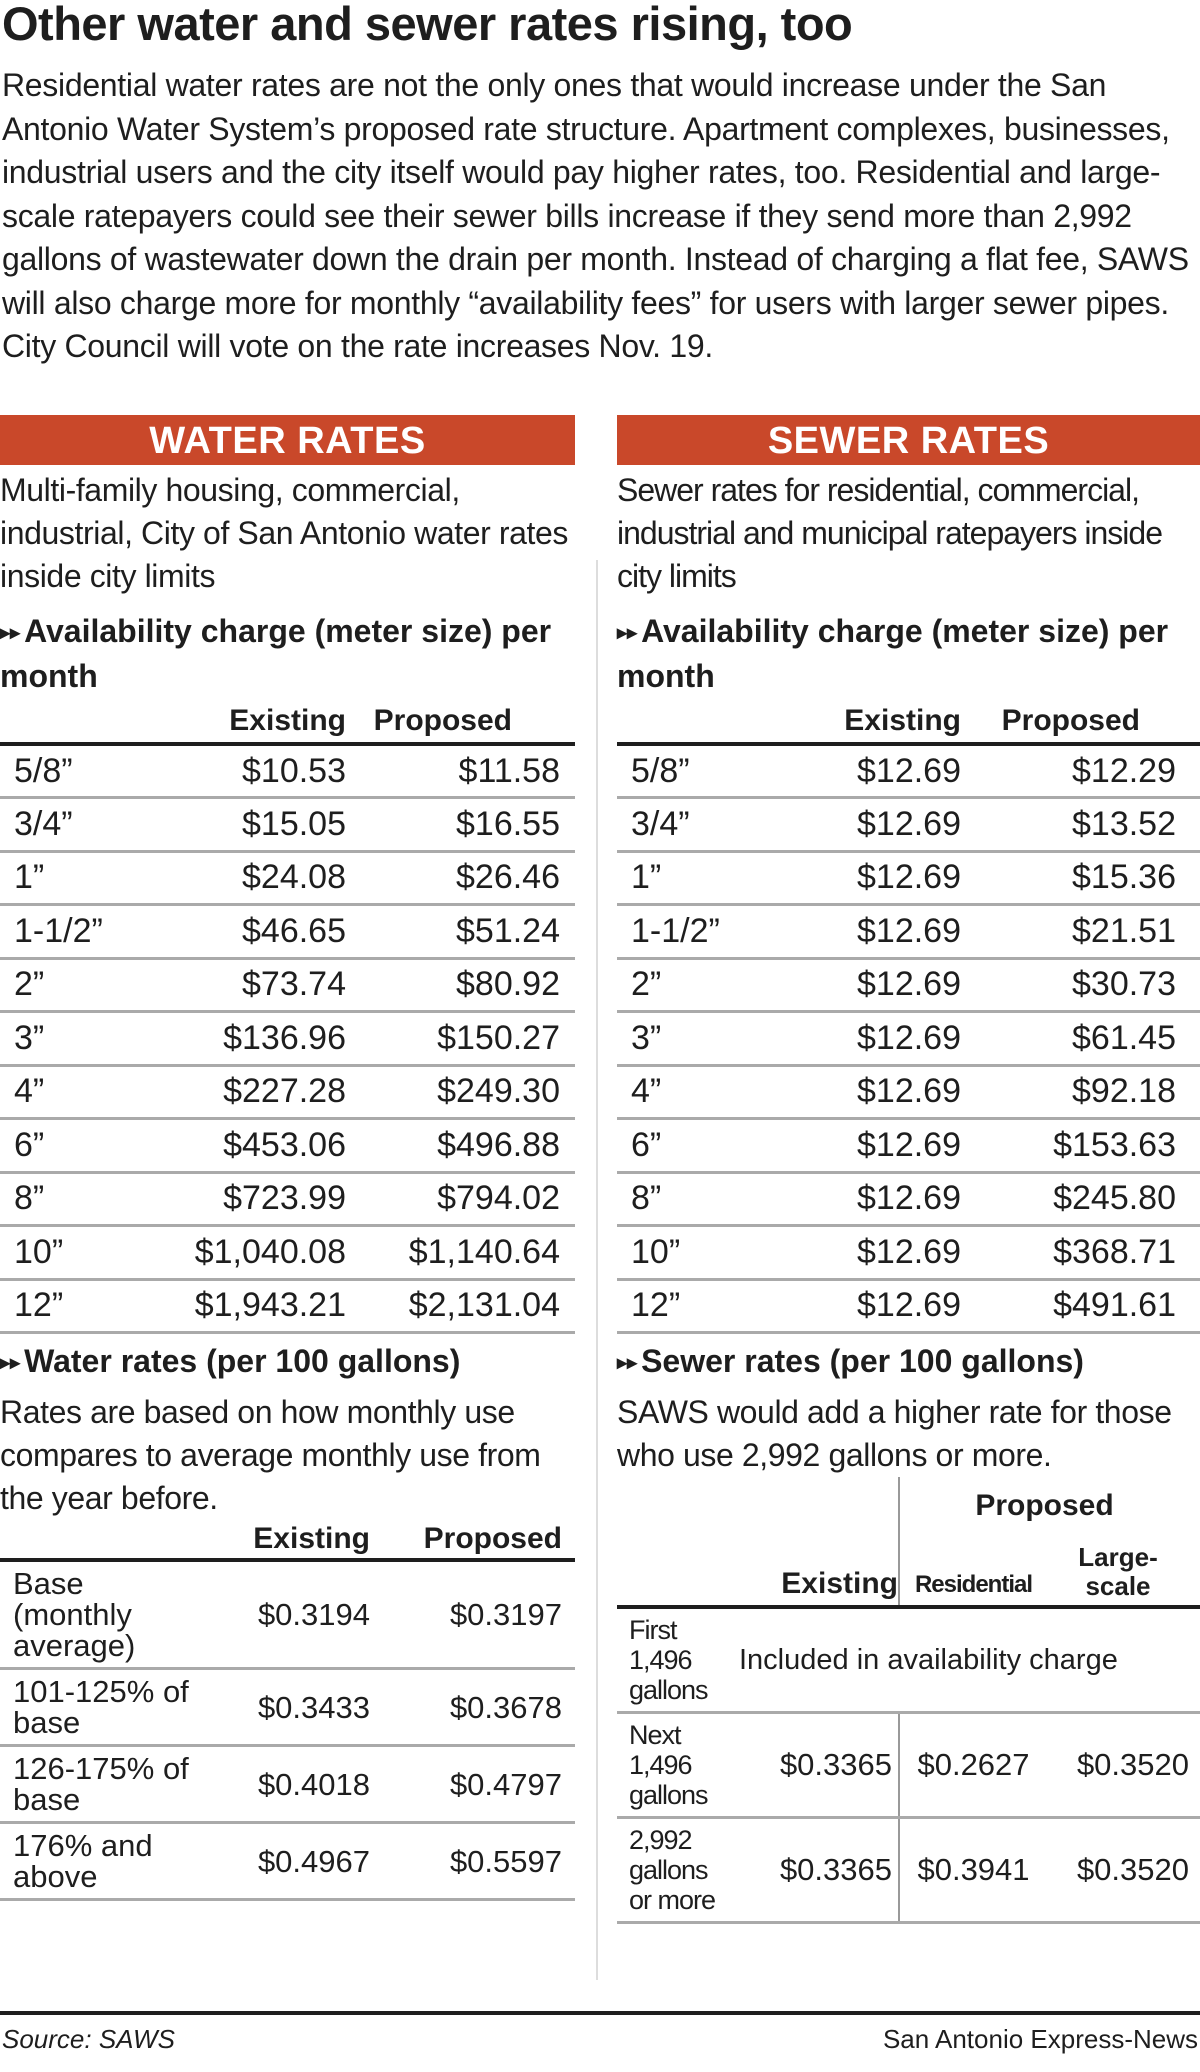 The width and height of the screenshot is (1200, 2072). I want to click on proposed-value: $794.02, so click(453, 1200).